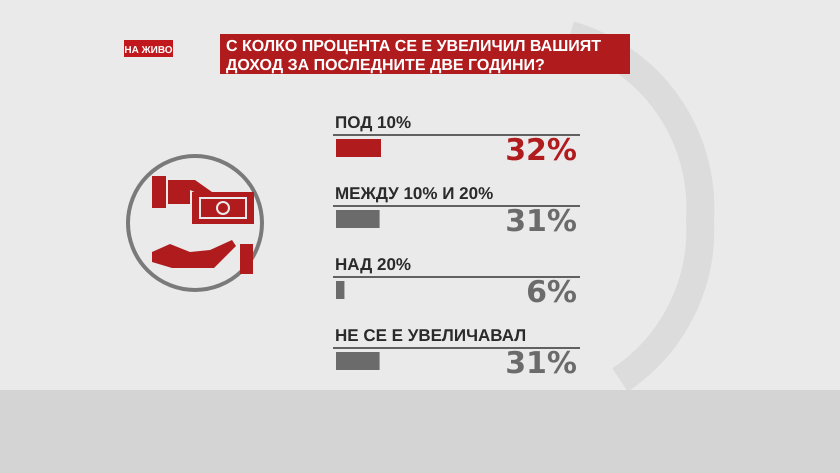 The height and width of the screenshot is (473, 840). I want to click on data-label: 6%, so click(551, 292).